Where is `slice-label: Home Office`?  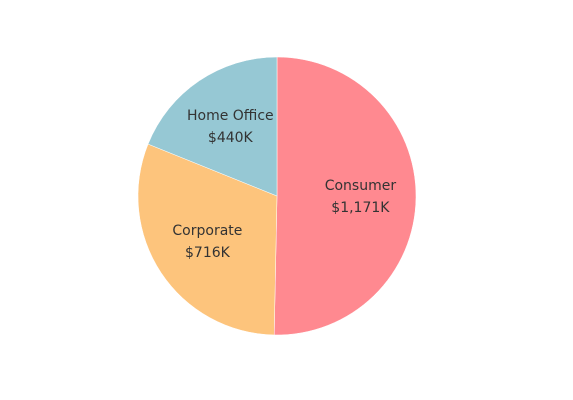 slice-label: Home Office is located at coordinates (230, 116).